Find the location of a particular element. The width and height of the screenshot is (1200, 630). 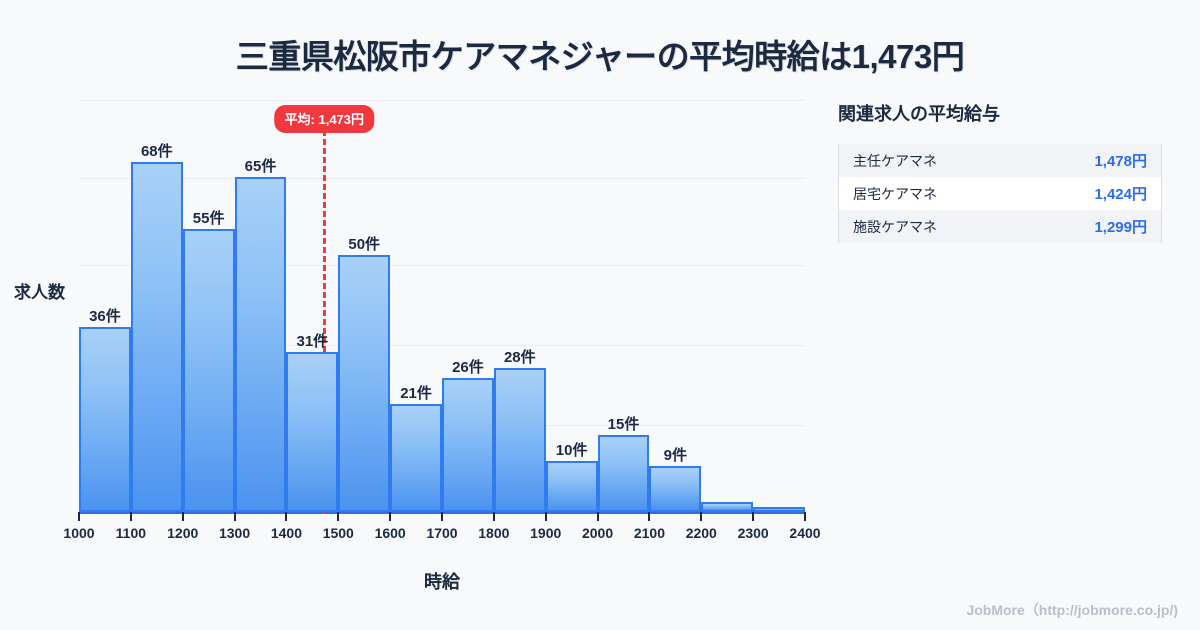

related-salary-row-value: 1,478円 is located at coordinates (1120, 161).